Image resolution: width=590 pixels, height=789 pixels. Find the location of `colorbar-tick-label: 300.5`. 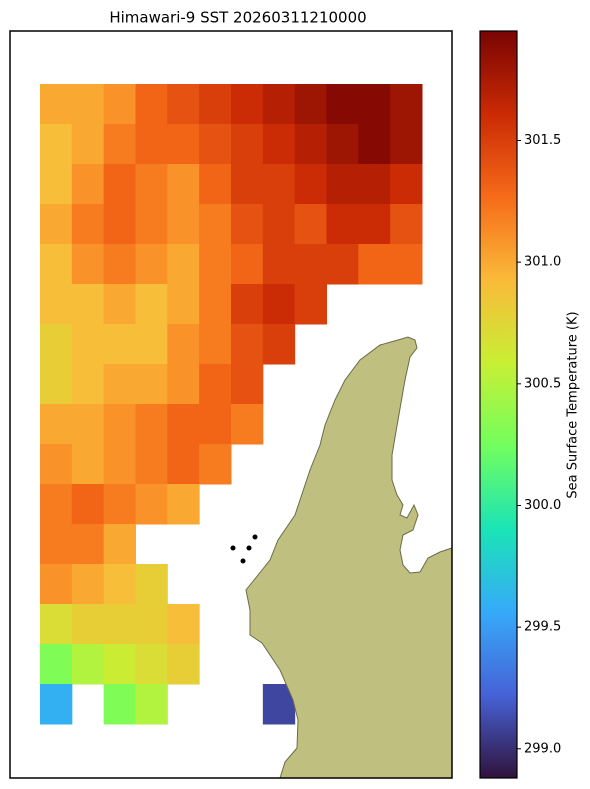

colorbar-tick-label: 300.5 is located at coordinates (542, 383).